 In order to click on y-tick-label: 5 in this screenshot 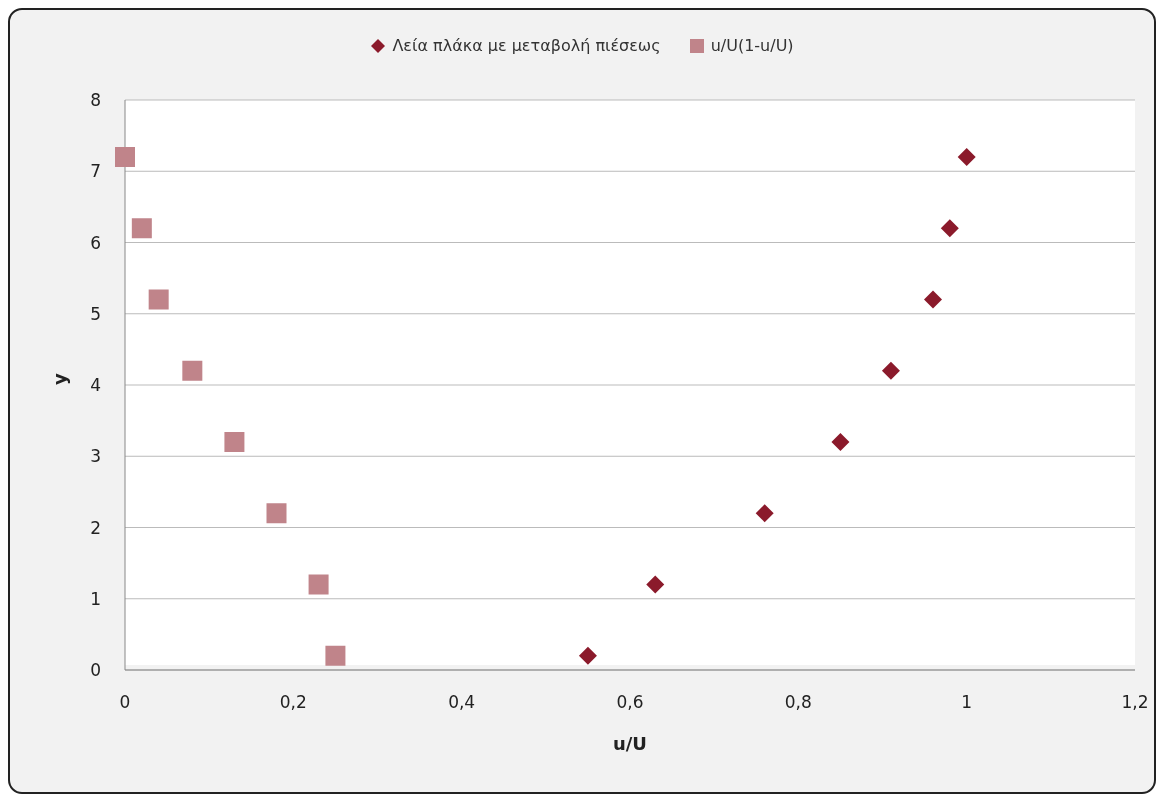, I will do `click(95, 313)`.